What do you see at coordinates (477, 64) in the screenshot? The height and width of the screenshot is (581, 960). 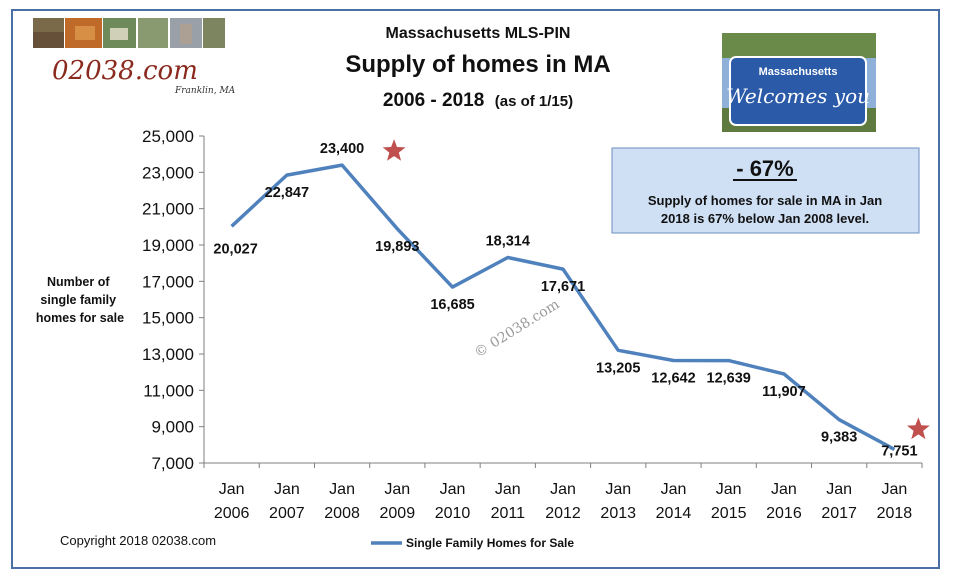 I see `chart-title: Supply of homes in MA` at bounding box center [477, 64].